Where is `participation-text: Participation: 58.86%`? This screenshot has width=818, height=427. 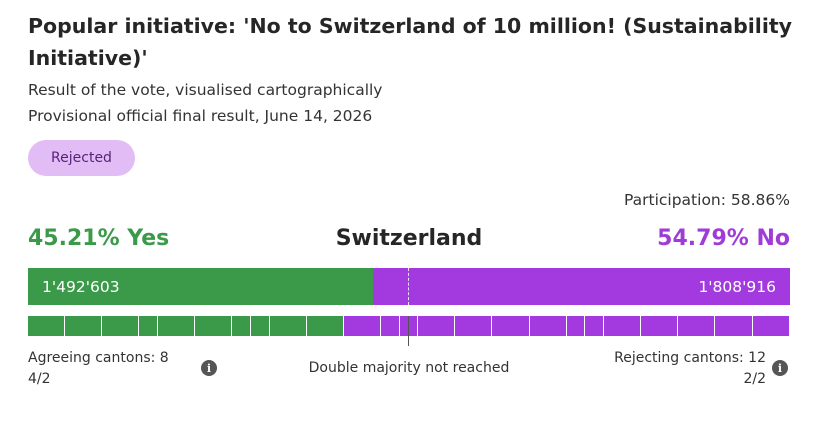
participation-text: Participation: 58.86% is located at coordinates (706, 200).